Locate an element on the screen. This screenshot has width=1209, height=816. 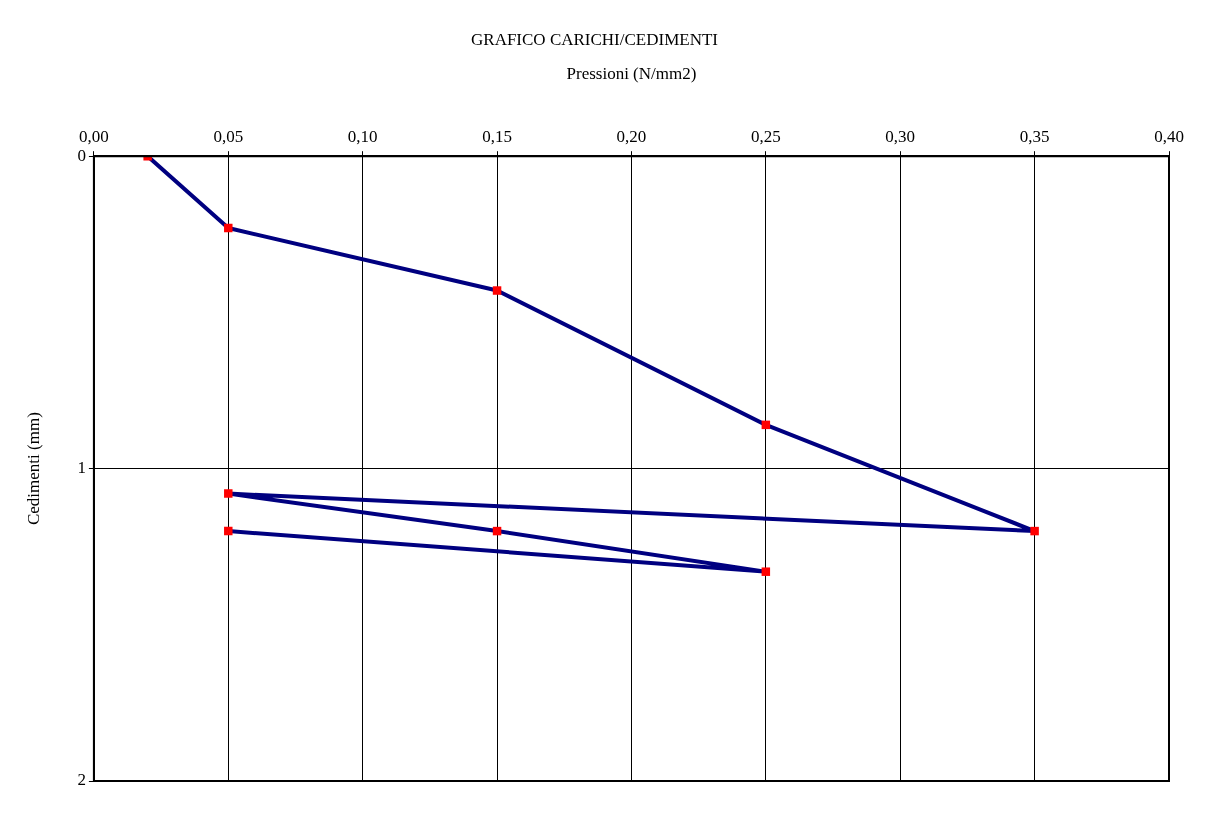
chart-title: GRAFICO CARICHI/CEDIMENTI is located at coordinates (595, 39).